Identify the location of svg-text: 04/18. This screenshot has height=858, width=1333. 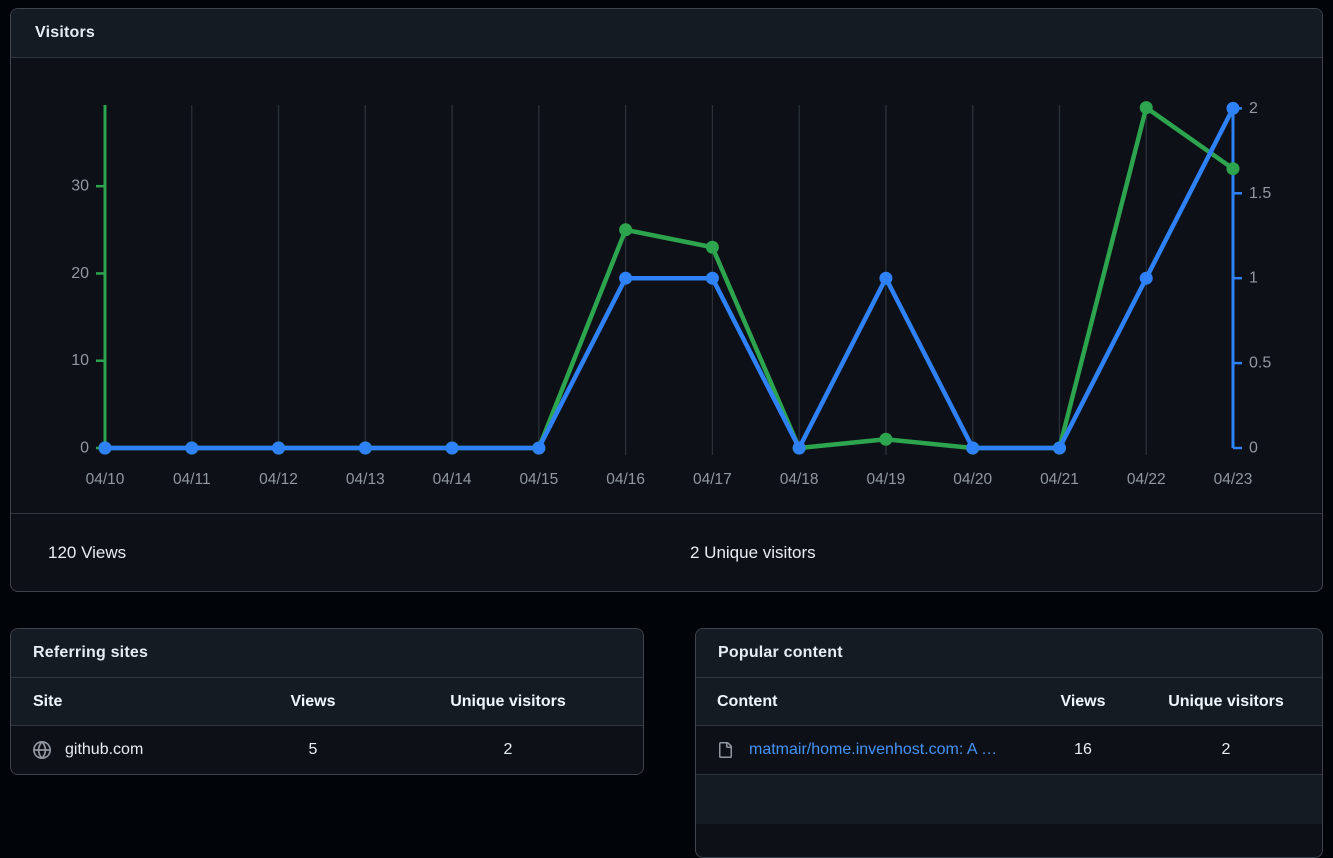
(799, 479).